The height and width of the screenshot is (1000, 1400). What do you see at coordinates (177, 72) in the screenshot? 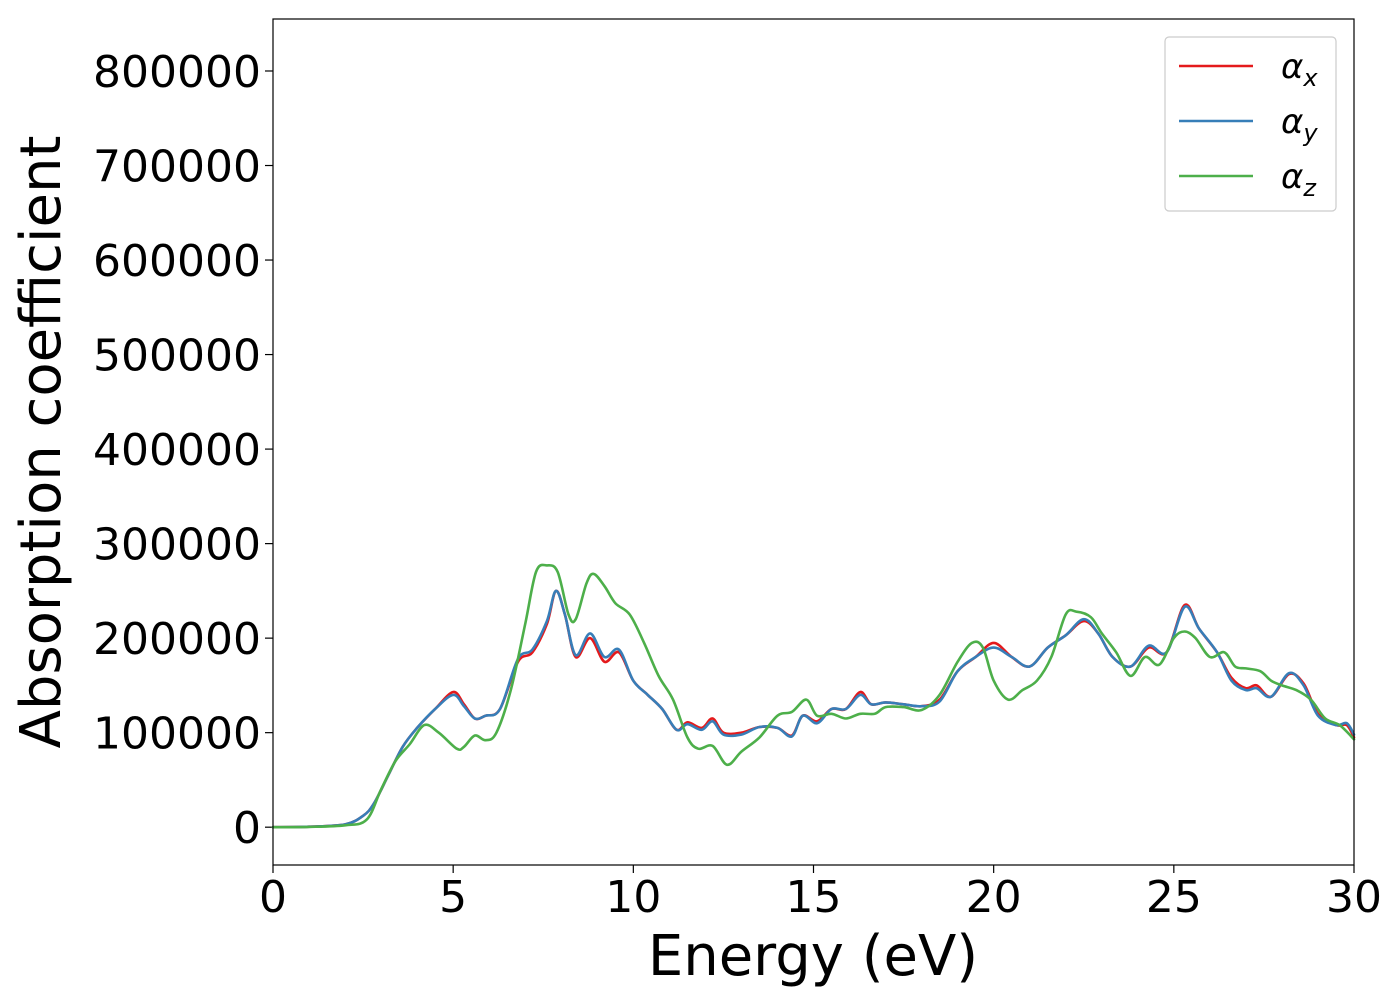
I see `y-tick-label: 800000` at bounding box center [177, 72].